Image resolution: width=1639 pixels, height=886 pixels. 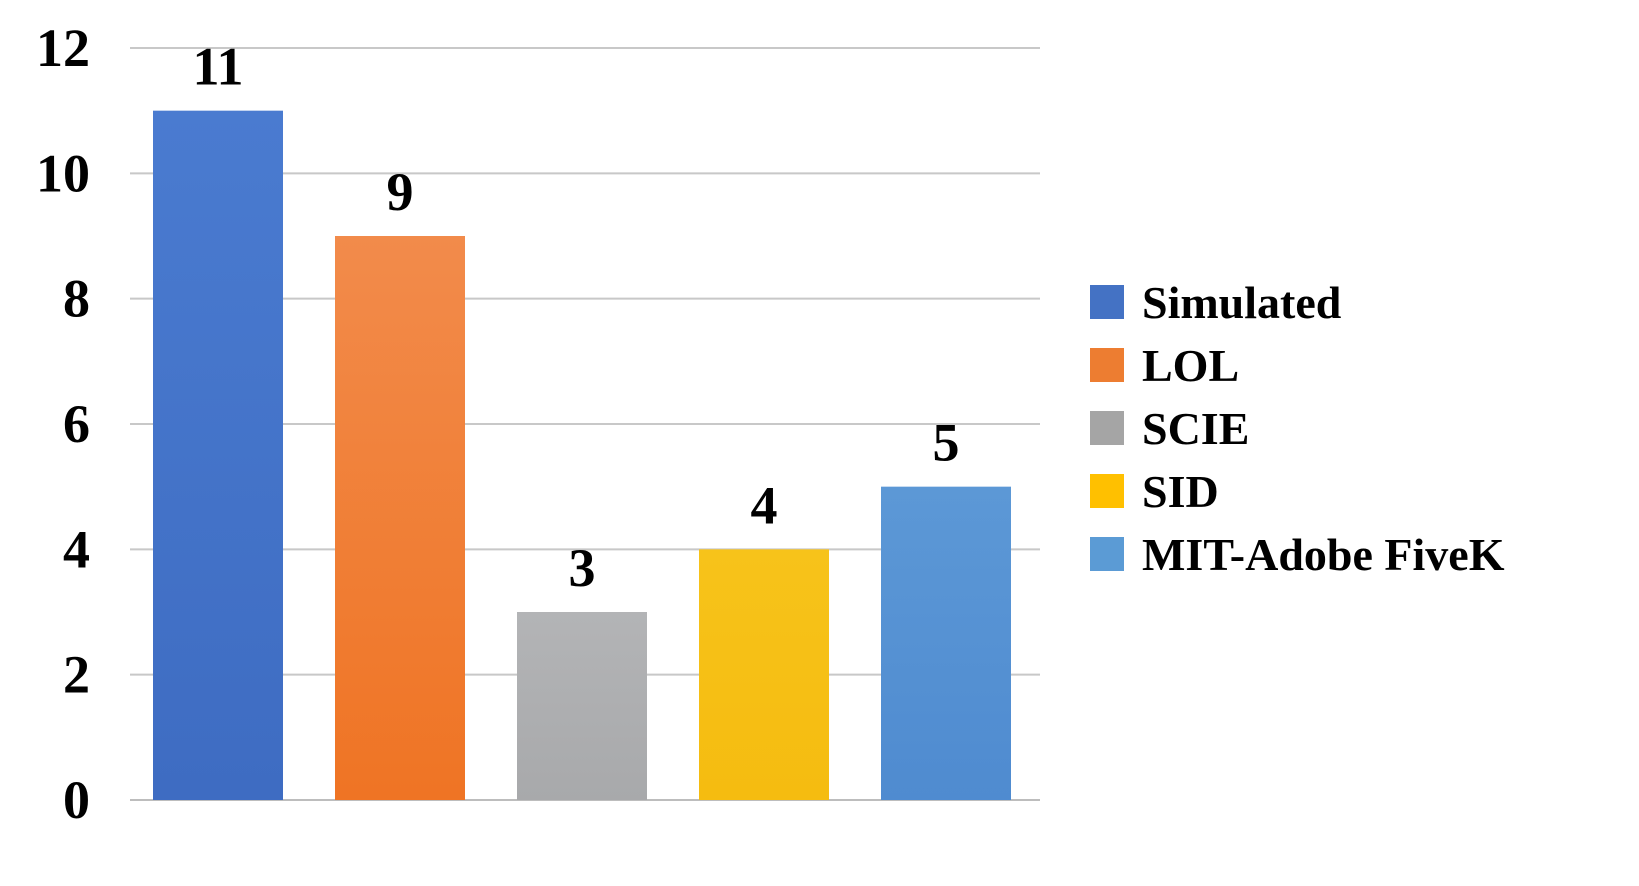 What do you see at coordinates (1242, 302) in the screenshot?
I see `legend-label: Simulated` at bounding box center [1242, 302].